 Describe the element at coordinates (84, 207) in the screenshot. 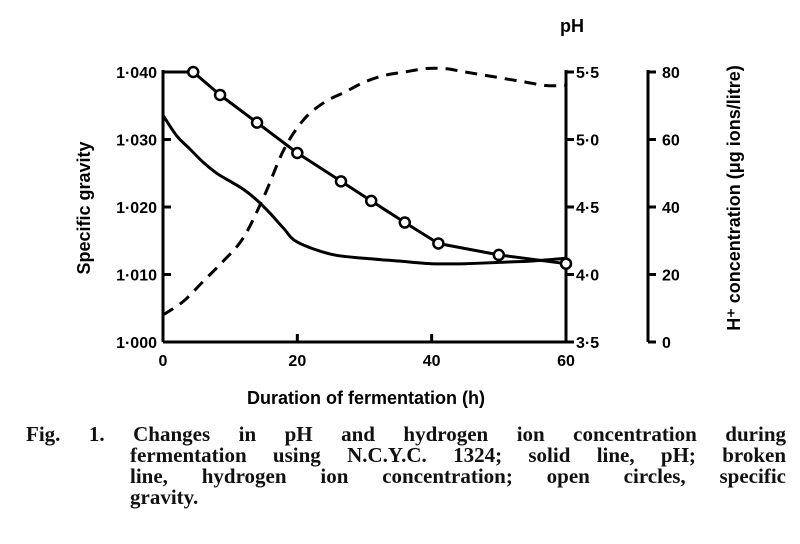

I see `y-left-axis-label: Specific gravity` at that location.